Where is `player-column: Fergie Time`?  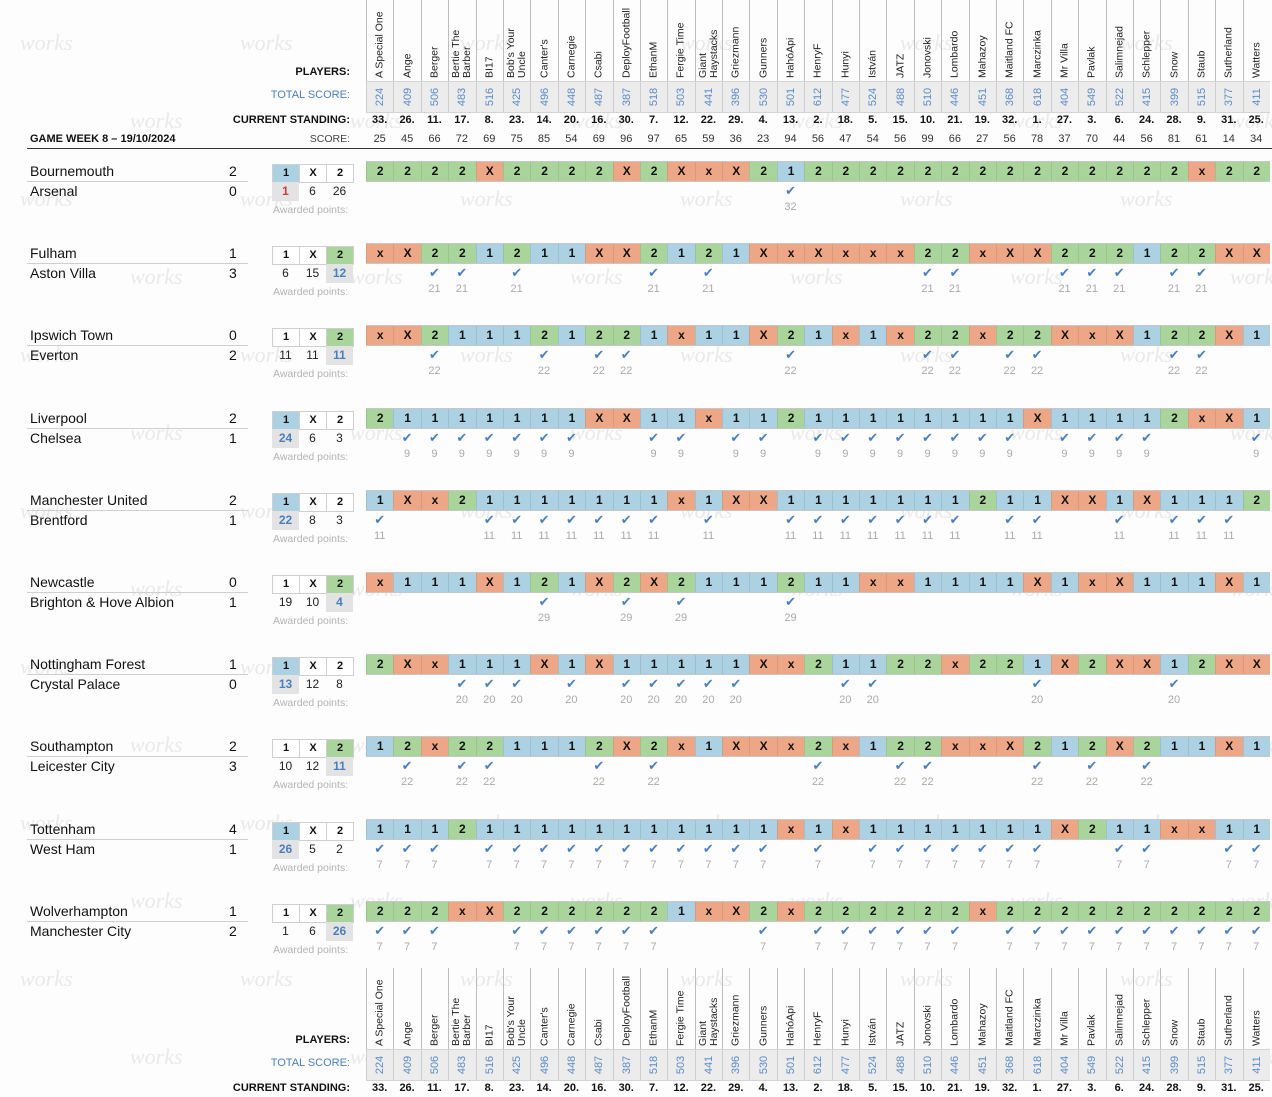
player-column: Fergie Time is located at coordinates (680, 40).